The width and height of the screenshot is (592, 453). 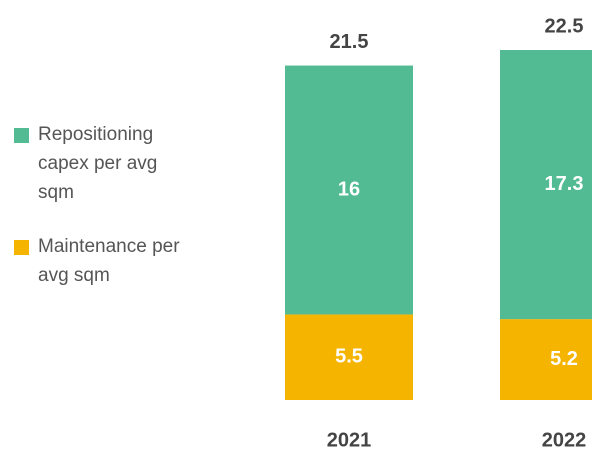 I want to click on data-label: 5.5, so click(x=349, y=357).